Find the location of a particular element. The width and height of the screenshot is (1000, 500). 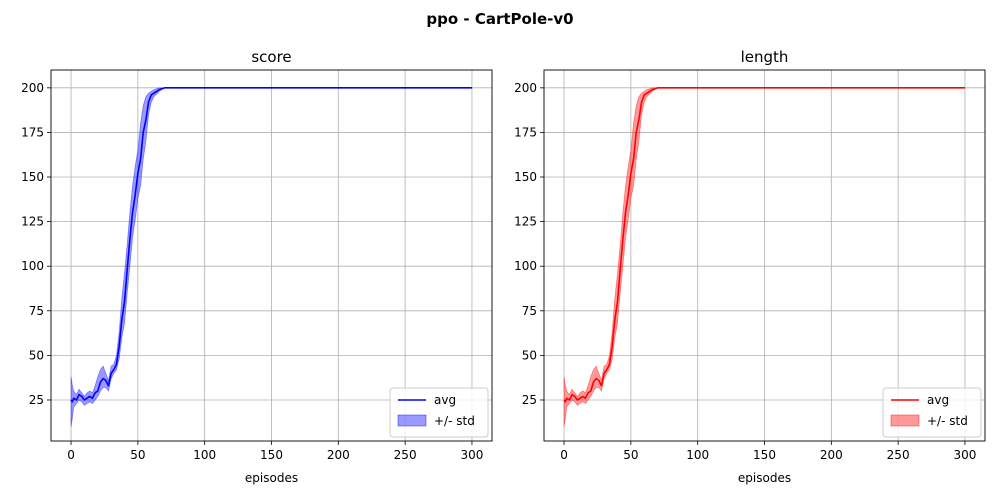

figure-suptitle: ppo - CartPole-v0 is located at coordinates (499, 19).